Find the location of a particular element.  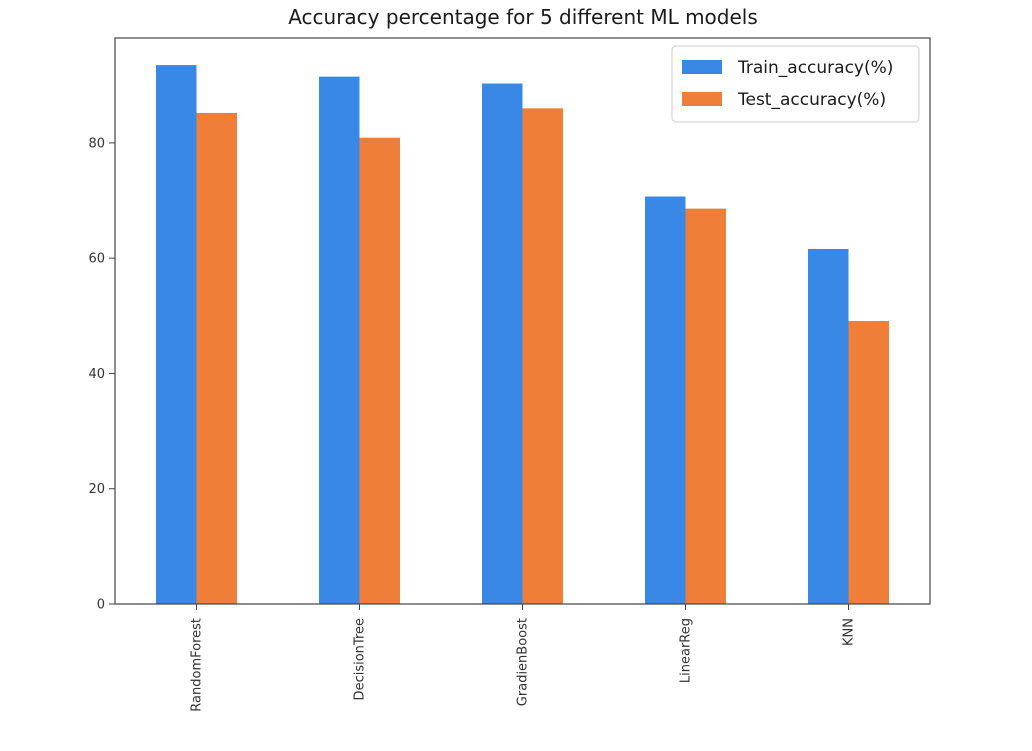

legend: Train_accuracy(%) Test_accuracy(%) is located at coordinates (795, 84).